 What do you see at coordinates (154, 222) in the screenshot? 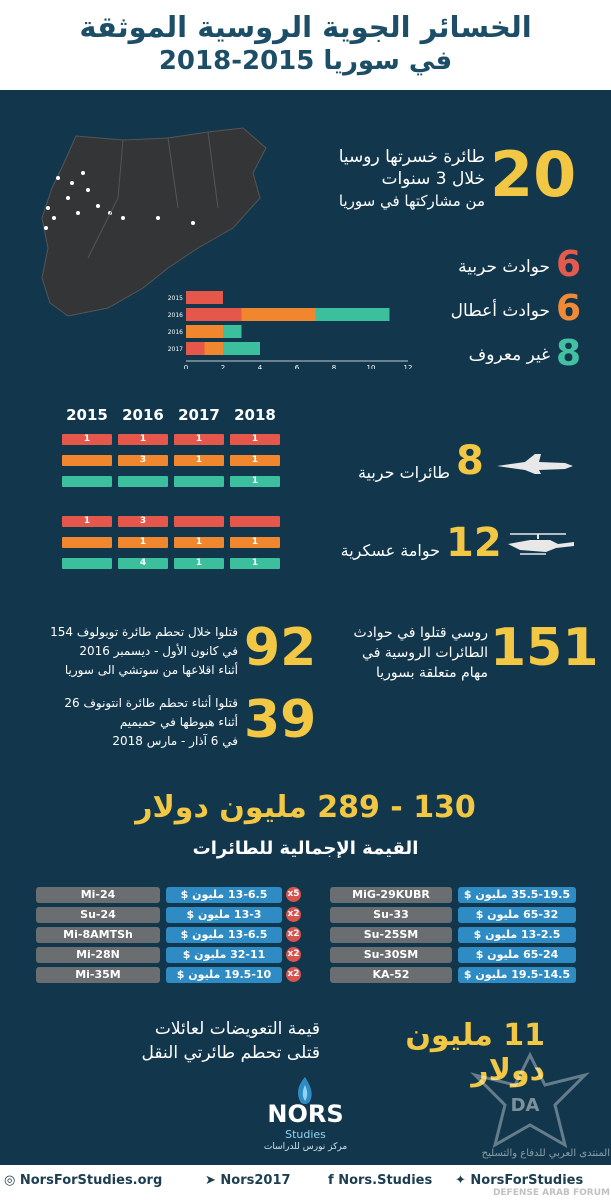
I see `syria-map-icon` at bounding box center [154, 222].